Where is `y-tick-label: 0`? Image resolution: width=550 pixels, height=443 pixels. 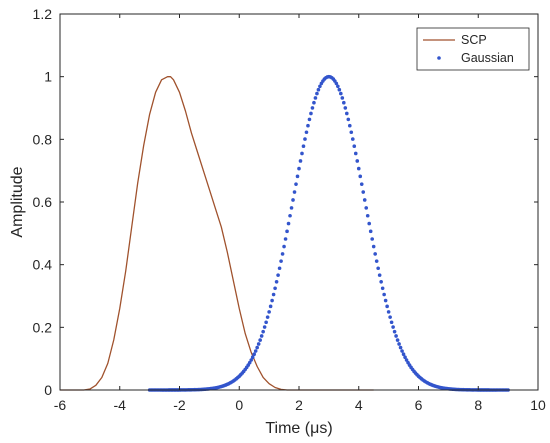 y-tick-label: 0 is located at coordinates (48, 390).